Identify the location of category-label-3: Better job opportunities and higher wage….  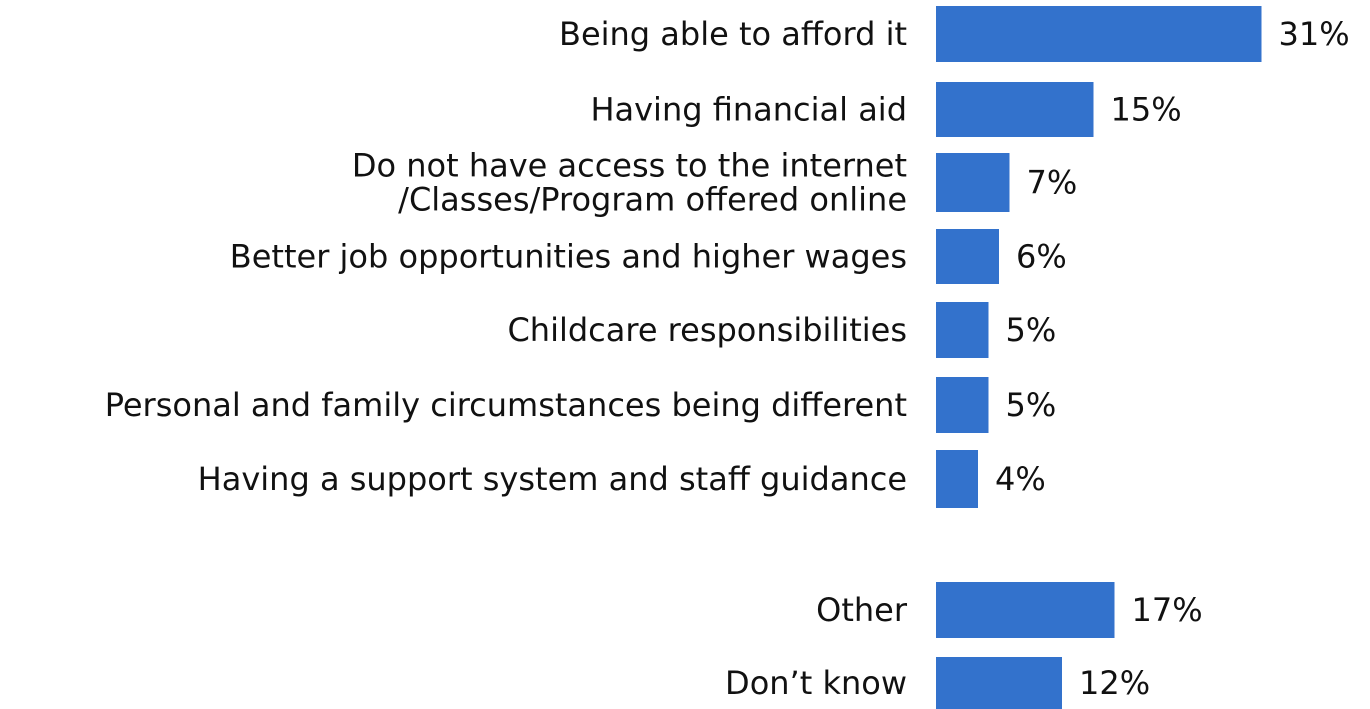
(568, 257).